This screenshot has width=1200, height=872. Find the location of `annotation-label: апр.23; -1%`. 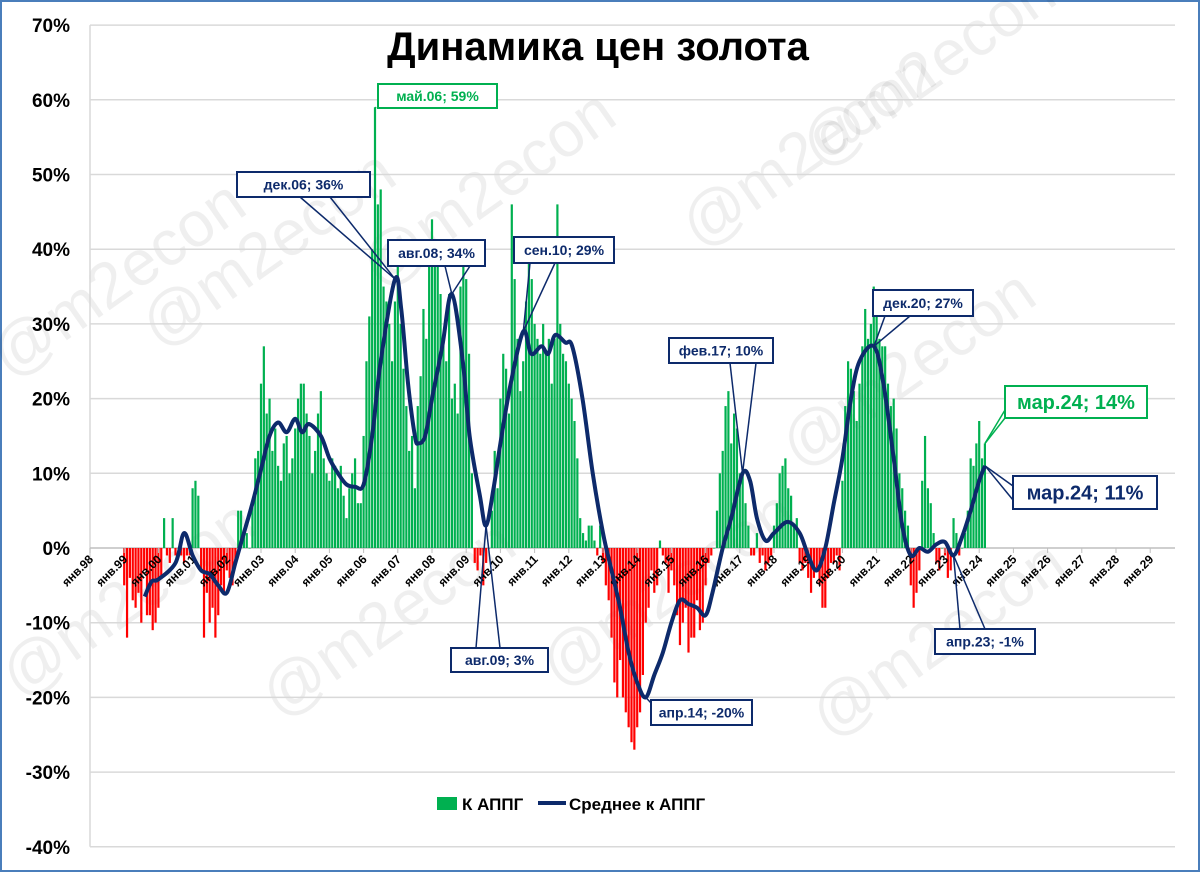

annotation-label: апр.23; -1% is located at coordinates (985, 642).